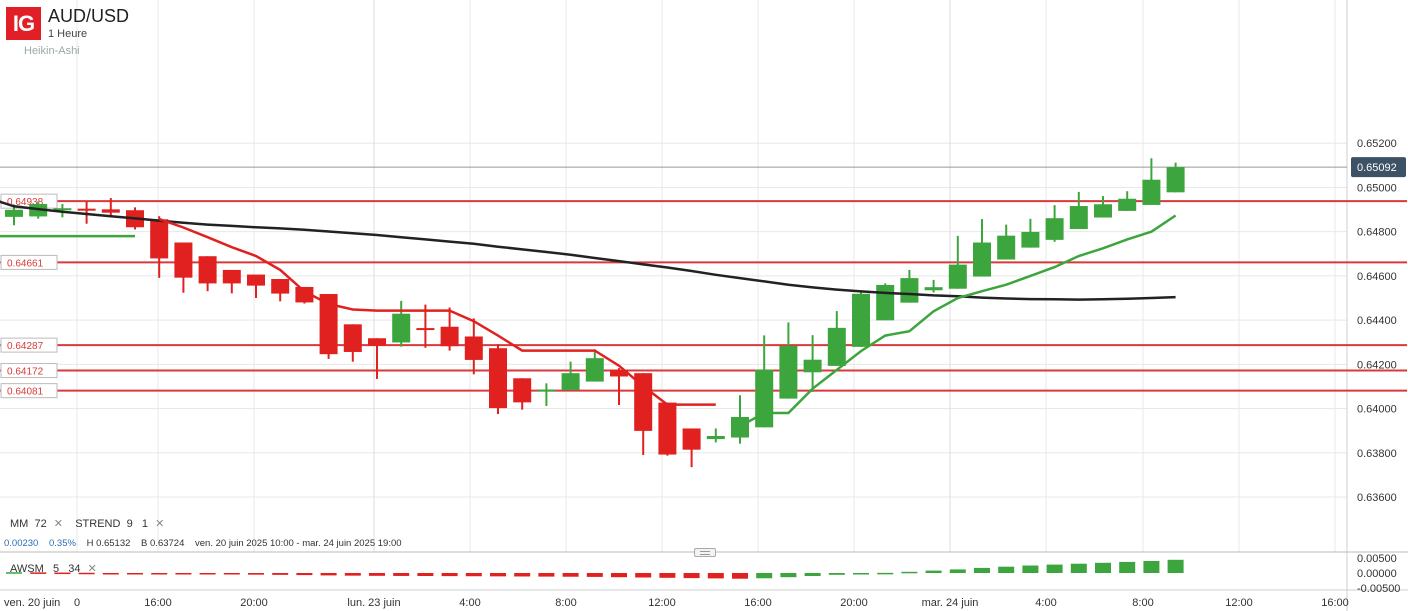 This screenshot has height=611, width=1408. What do you see at coordinates (27, 569) in the screenshot?
I see `awsm-label: AWSM` at bounding box center [27, 569].